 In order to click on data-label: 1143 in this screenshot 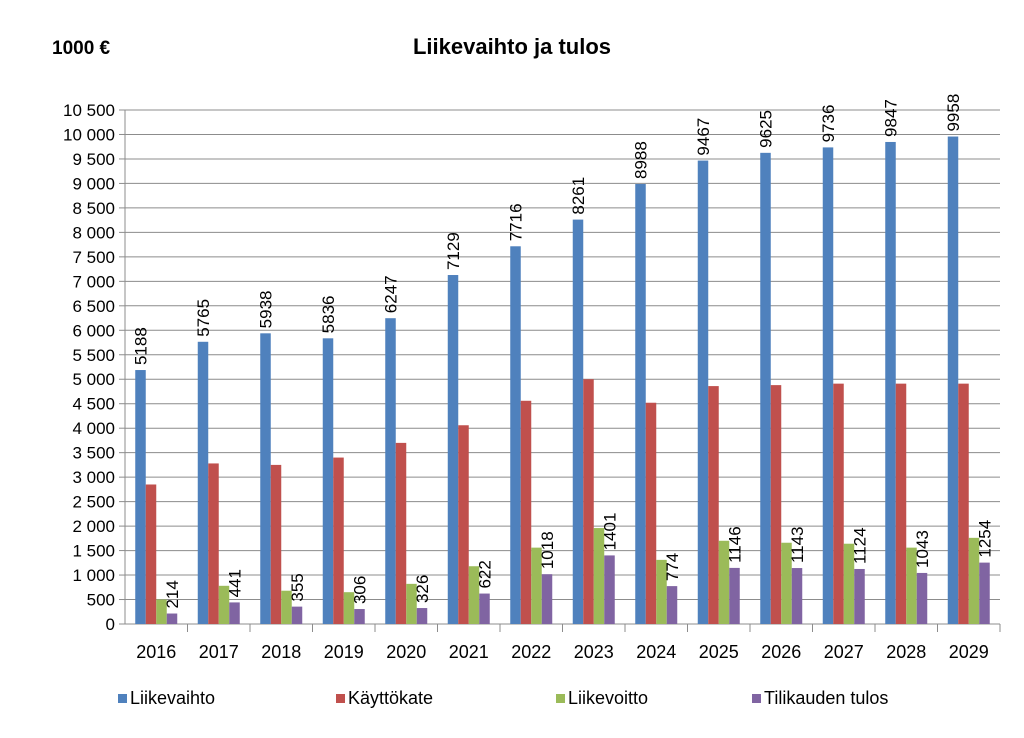, I will do `click(797, 544)`.